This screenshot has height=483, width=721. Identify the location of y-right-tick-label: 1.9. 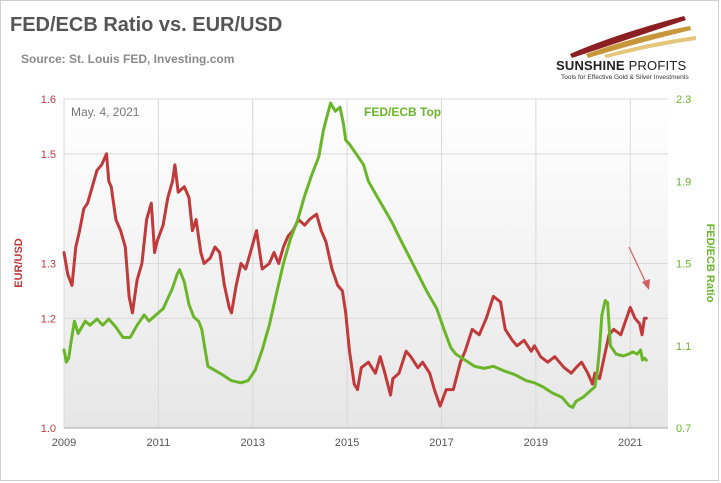
(683, 182).